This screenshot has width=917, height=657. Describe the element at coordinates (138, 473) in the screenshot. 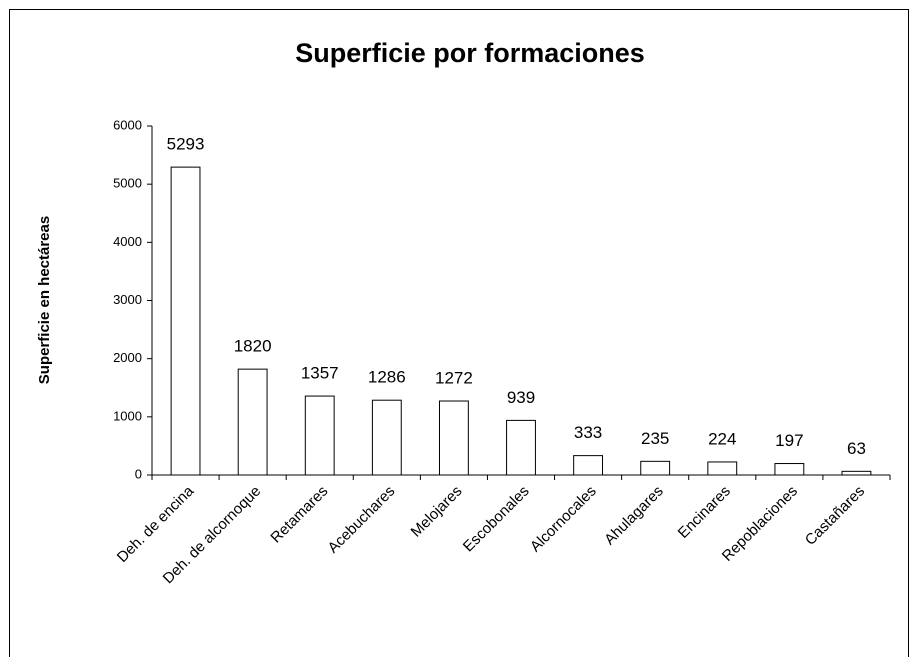

I see `y-tick-label: 0` at that location.